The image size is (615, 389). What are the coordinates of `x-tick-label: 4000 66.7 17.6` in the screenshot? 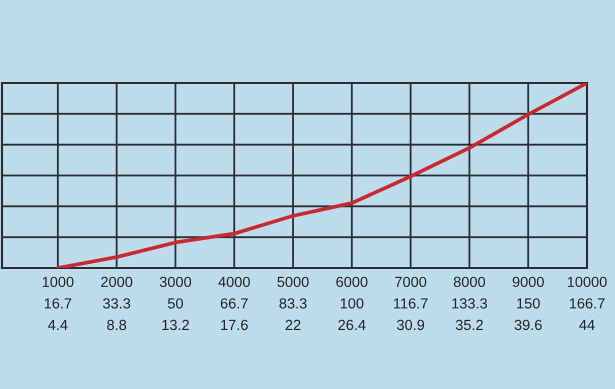 It's located at (234, 303).